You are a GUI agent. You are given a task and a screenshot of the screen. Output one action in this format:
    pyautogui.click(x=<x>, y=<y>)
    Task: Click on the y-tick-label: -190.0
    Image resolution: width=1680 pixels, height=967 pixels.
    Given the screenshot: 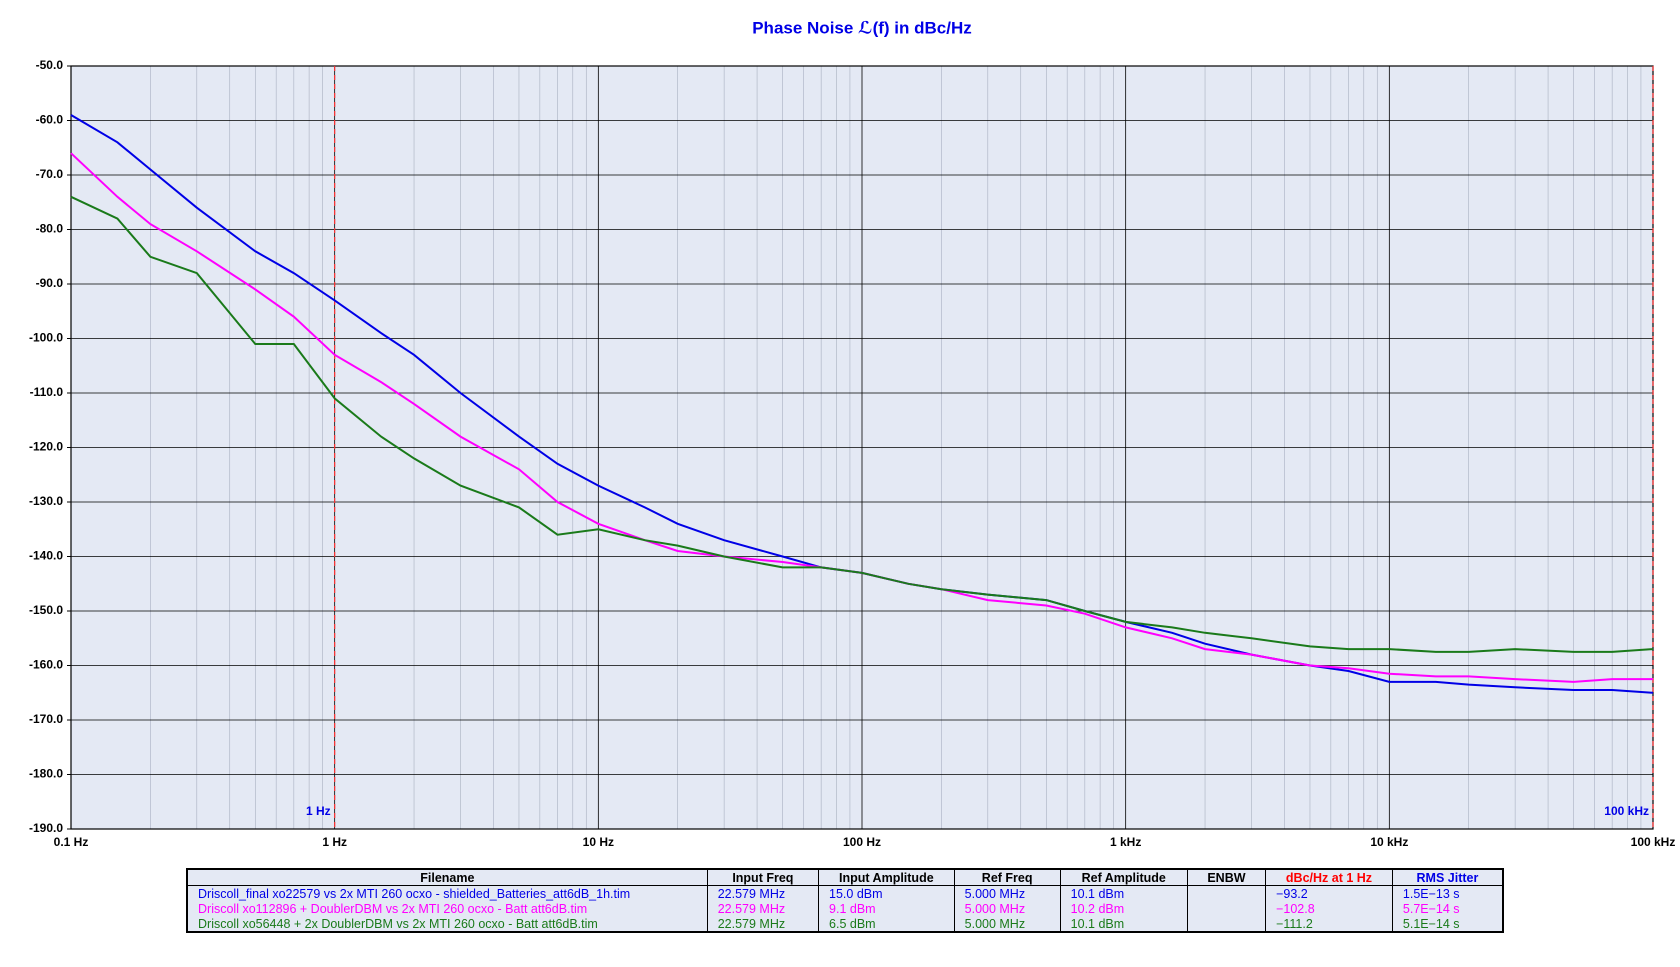 What is the action you would take?
    pyautogui.click(x=46, y=828)
    